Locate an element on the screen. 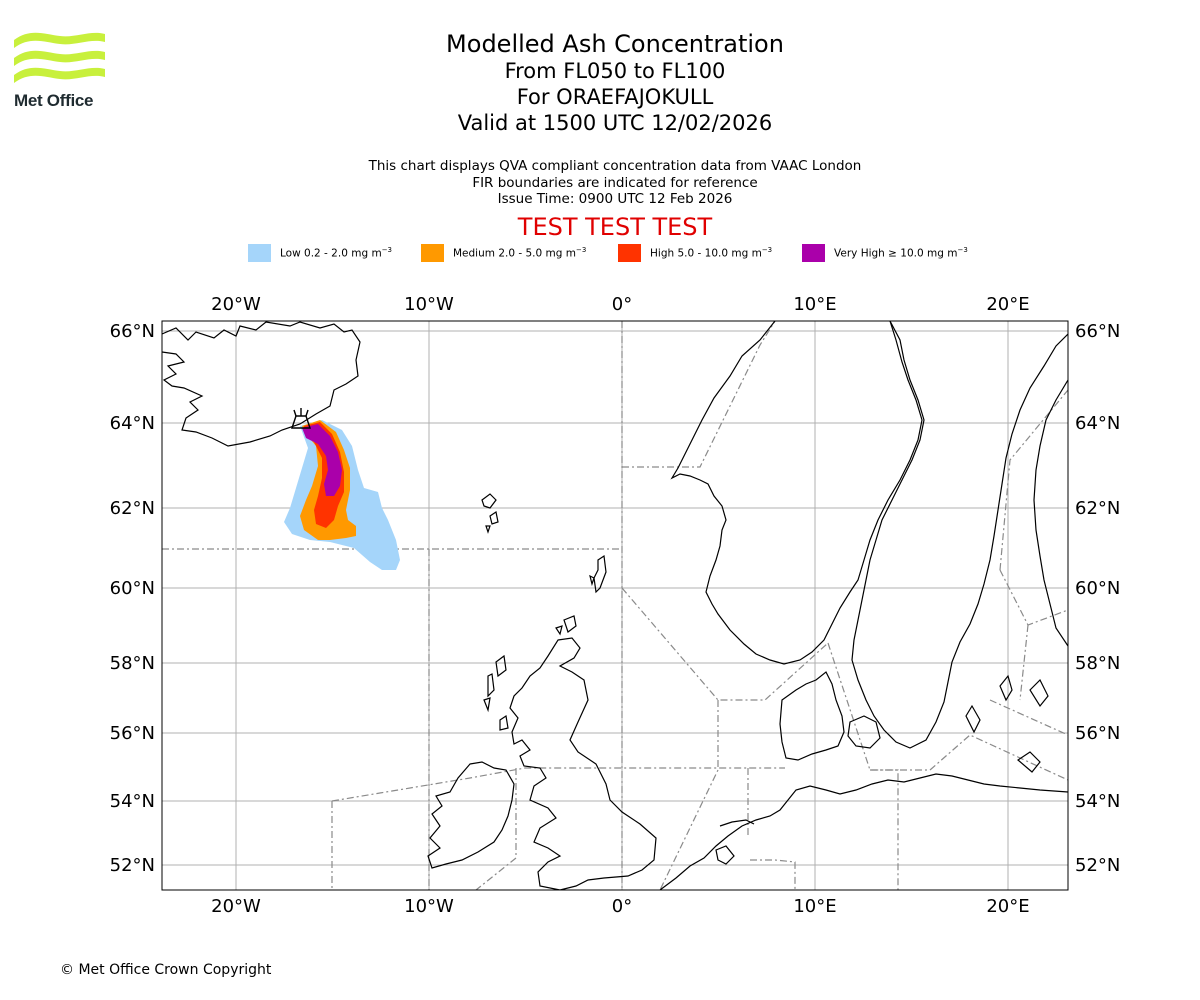  legend-label-very-high: Very High ≥ 10.0 mg m−3 is located at coordinates (901, 253).